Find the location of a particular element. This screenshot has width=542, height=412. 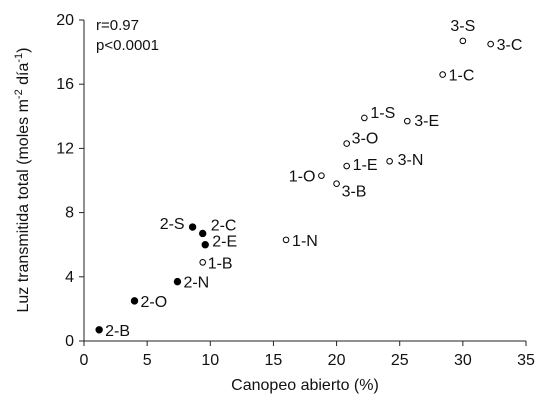

y-axis-label-unit: día is located at coordinates (23, 76).